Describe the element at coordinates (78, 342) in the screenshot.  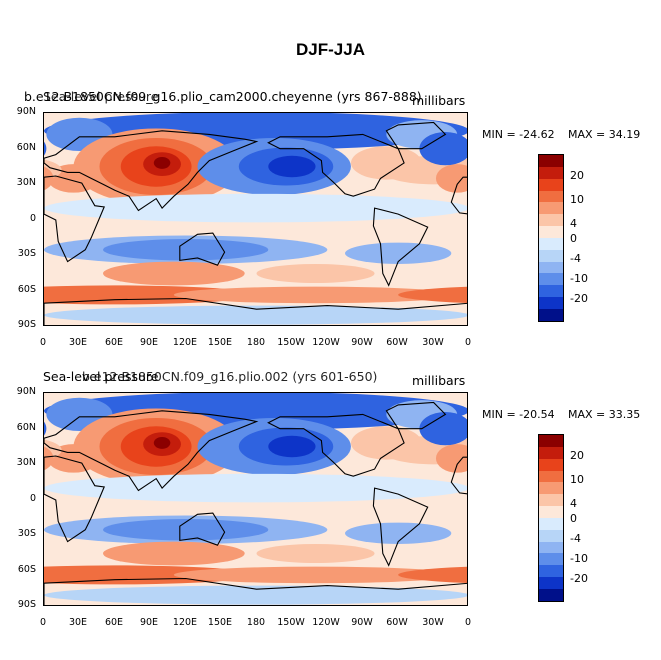
I see `lon-label: 30E` at that location.